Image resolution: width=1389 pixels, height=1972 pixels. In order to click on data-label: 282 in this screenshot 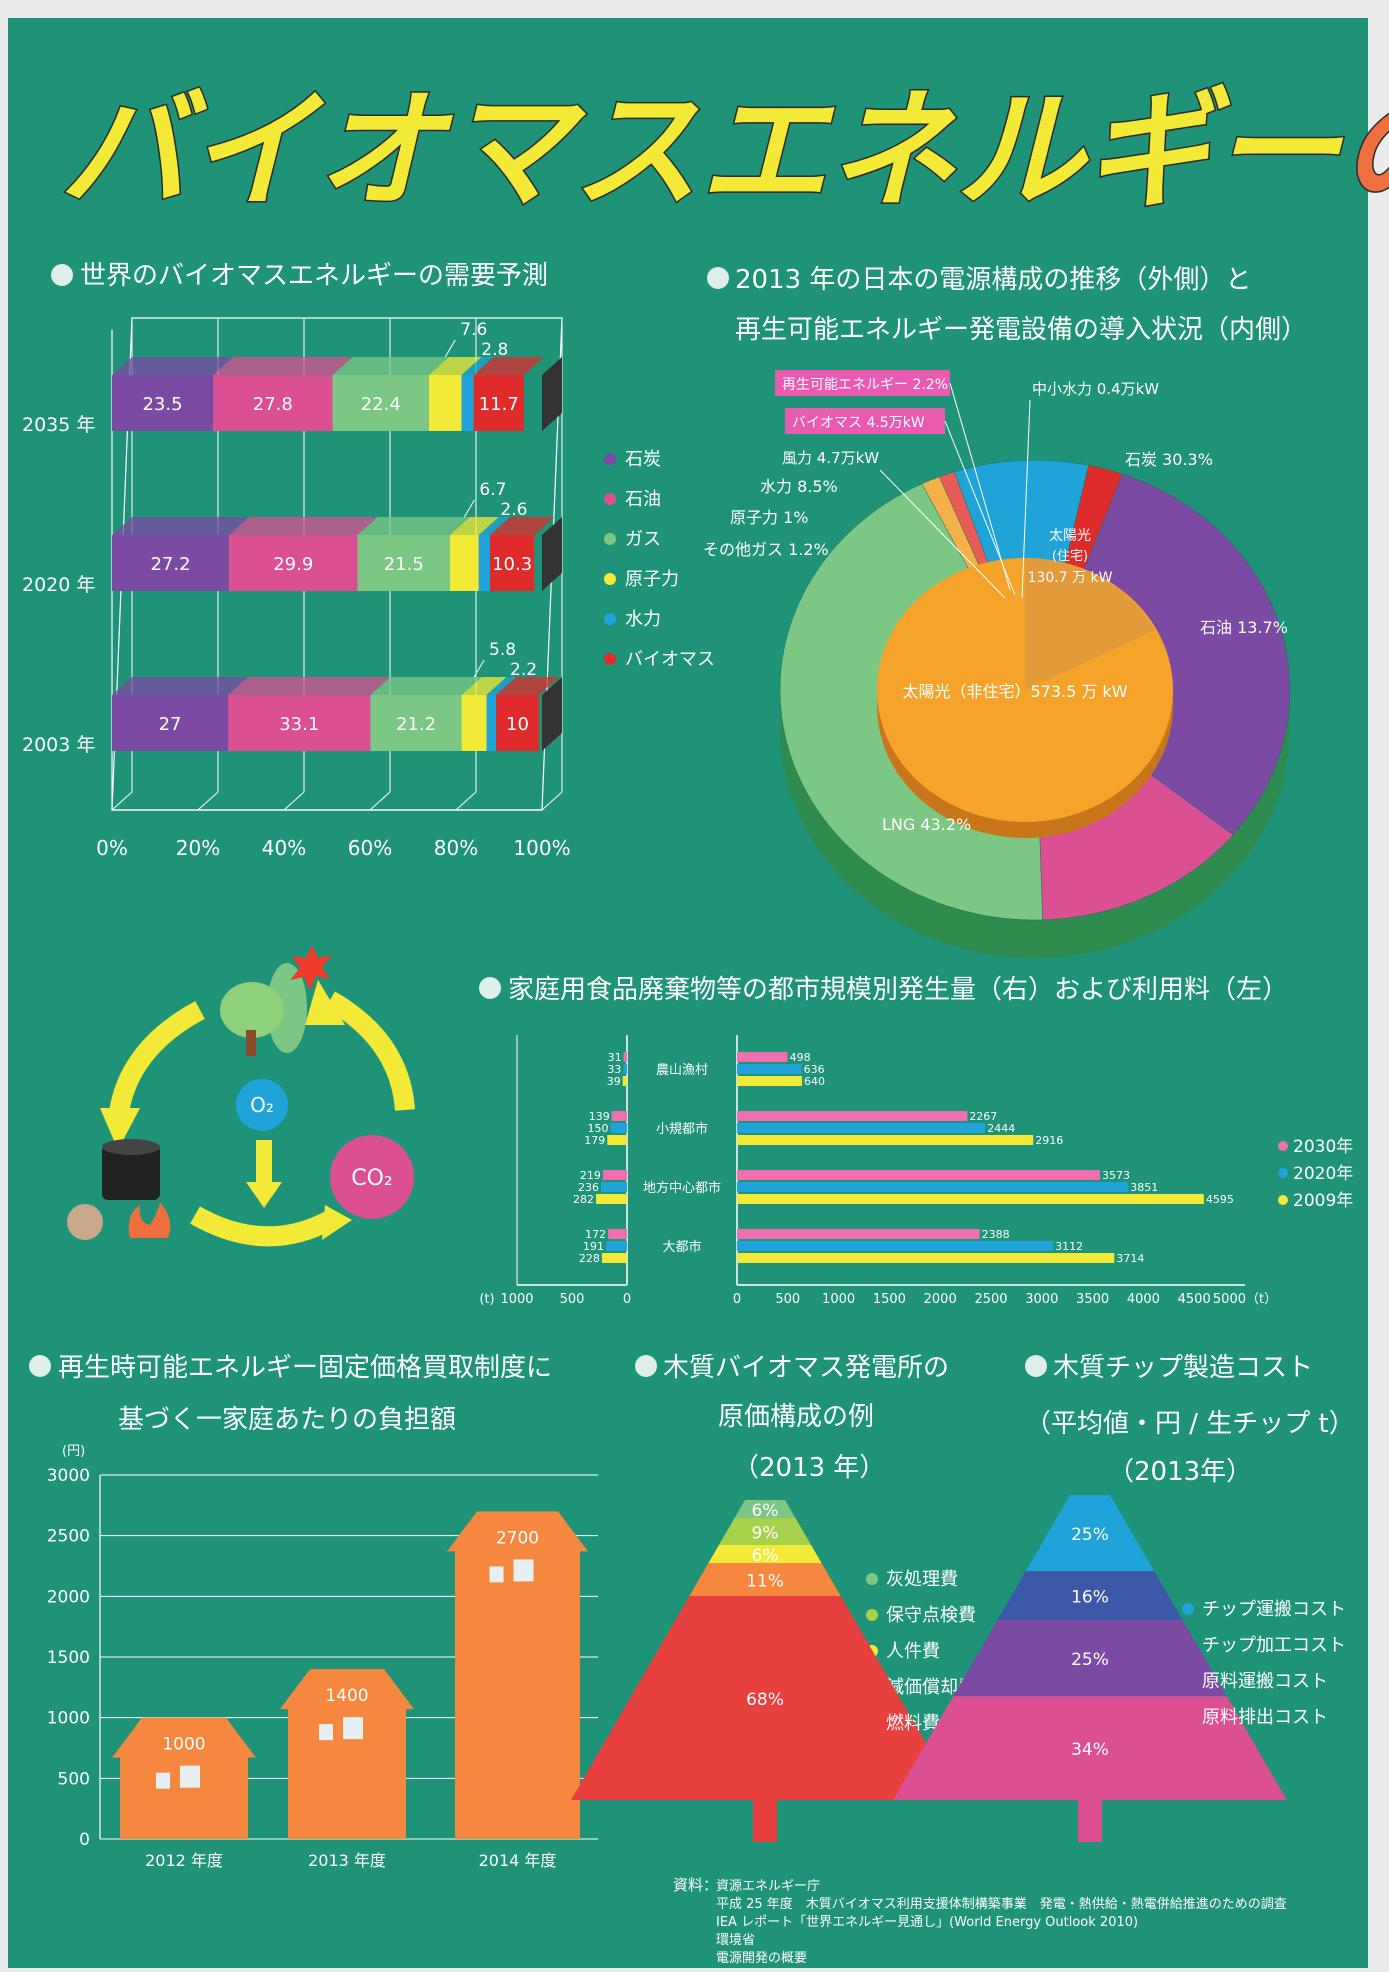, I will do `click(583, 1199)`.